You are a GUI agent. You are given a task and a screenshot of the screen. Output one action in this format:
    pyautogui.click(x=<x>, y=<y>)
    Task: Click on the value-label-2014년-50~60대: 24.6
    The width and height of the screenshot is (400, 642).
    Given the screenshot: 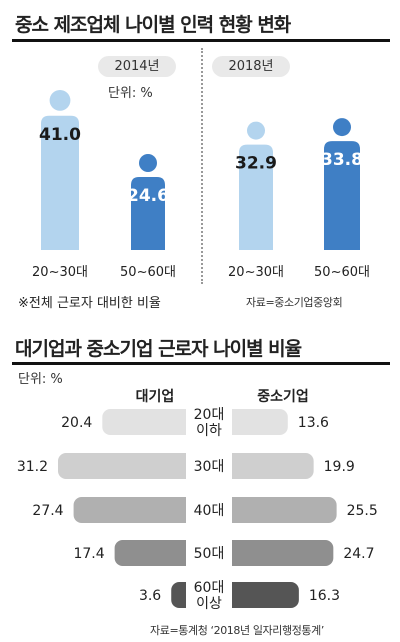 What is the action you would take?
    pyautogui.click(x=148, y=196)
    